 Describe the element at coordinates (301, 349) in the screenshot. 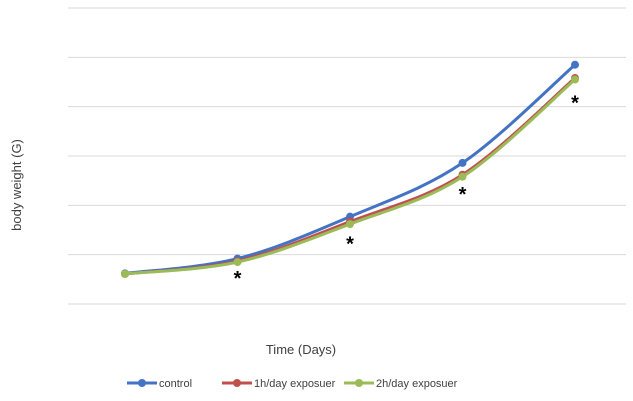

I see `x-axis-label: Time (Days)` at that location.